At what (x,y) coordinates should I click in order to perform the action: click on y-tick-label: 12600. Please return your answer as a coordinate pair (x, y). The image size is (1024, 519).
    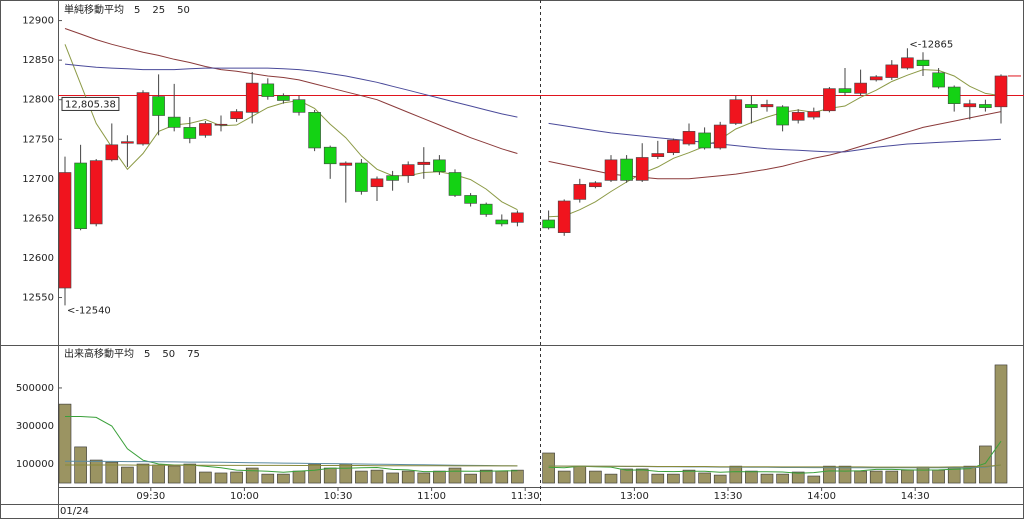
    Looking at the image, I should click on (38, 258).